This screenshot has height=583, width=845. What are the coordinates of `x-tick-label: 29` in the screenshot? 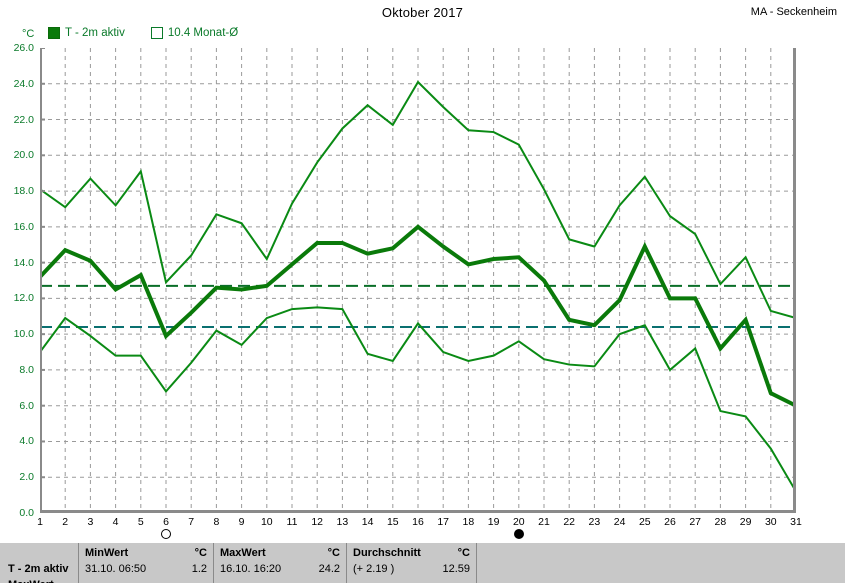 It's located at (745, 522).